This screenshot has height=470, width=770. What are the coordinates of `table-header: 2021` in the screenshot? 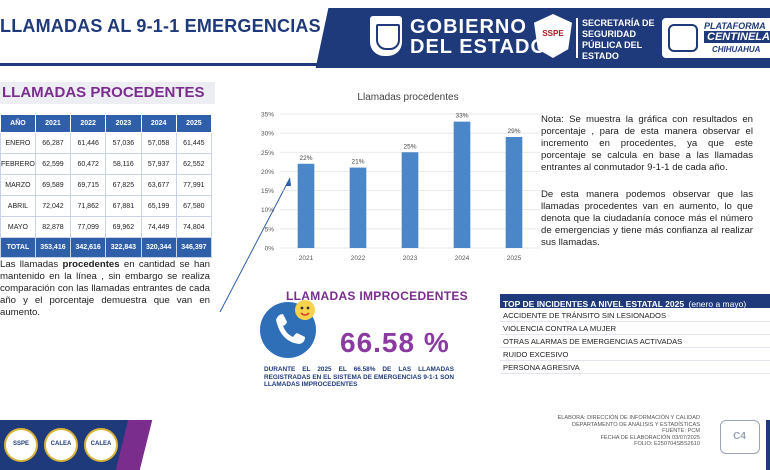 It's located at (53, 123).